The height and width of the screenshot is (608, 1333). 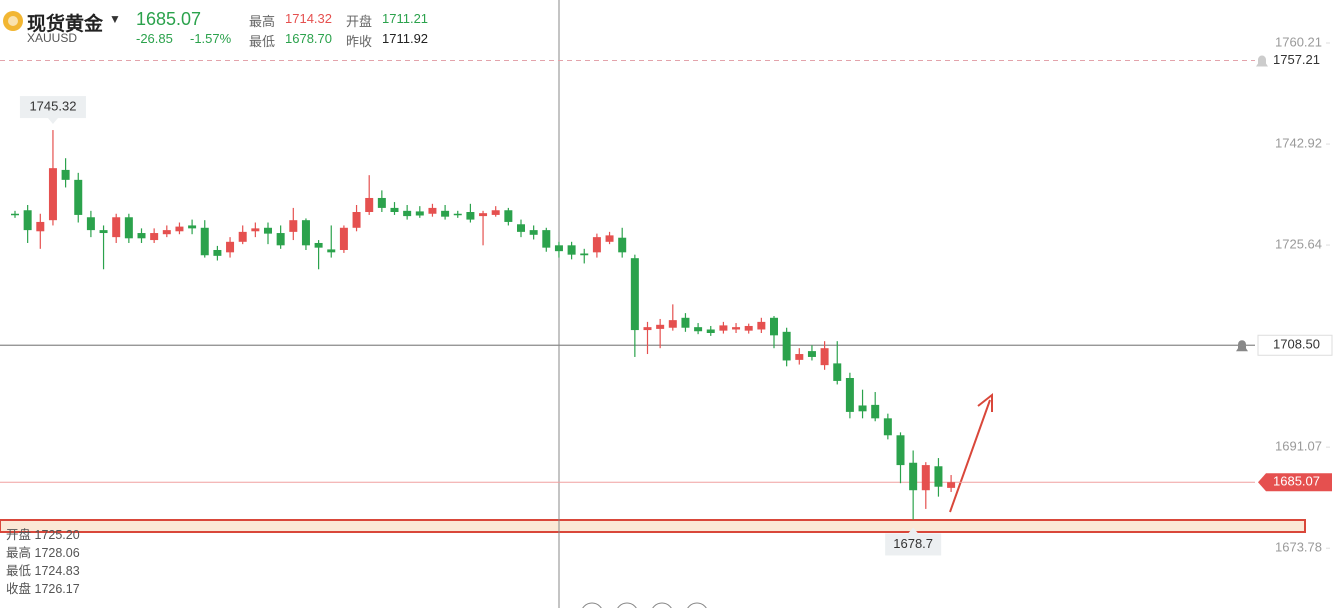 I want to click on ohlc-value: 1725.20, so click(x=57, y=535).